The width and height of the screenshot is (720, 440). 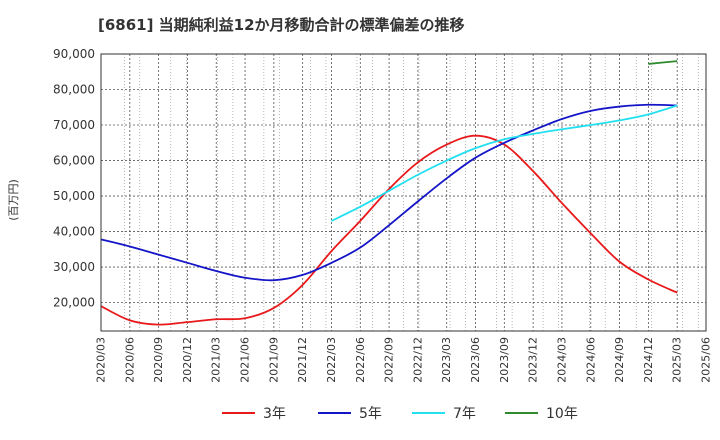 What do you see at coordinates (74, 303) in the screenshot?
I see `y-tick-label: 20,000` at bounding box center [74, 303].